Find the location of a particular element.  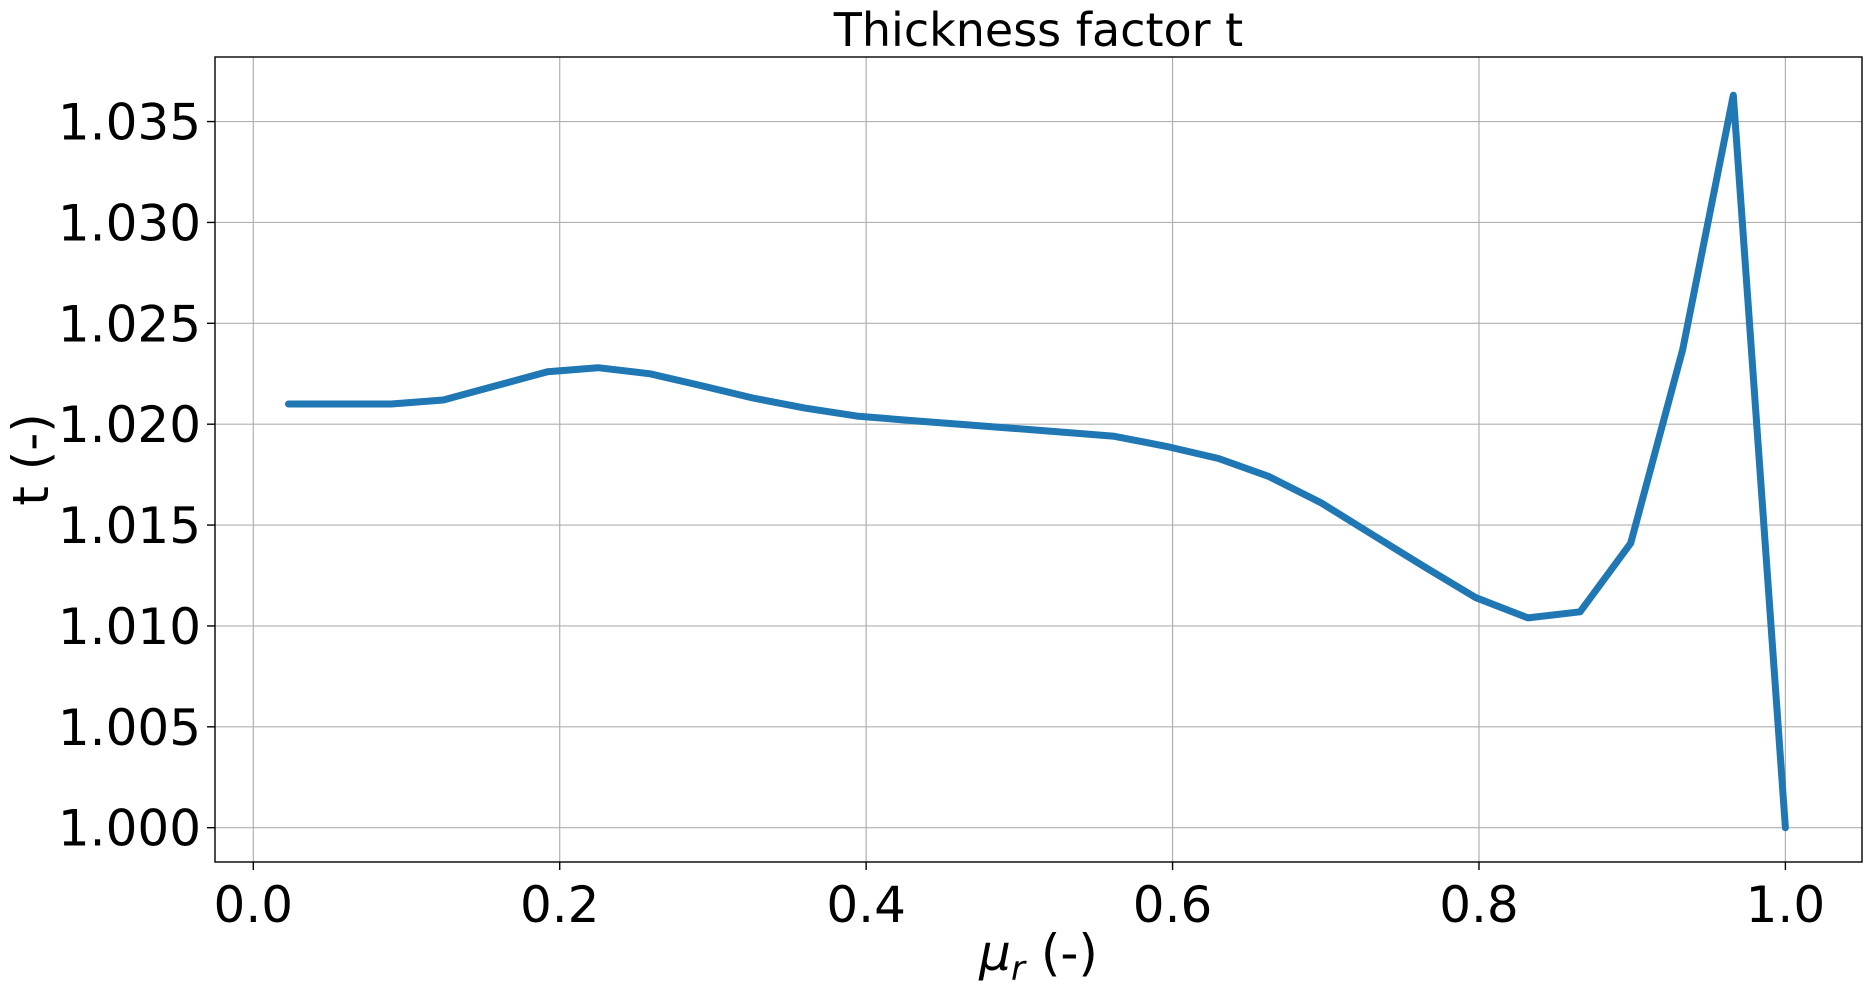

x-axis-label: μr (-) is located at coordinates (1038, 956).